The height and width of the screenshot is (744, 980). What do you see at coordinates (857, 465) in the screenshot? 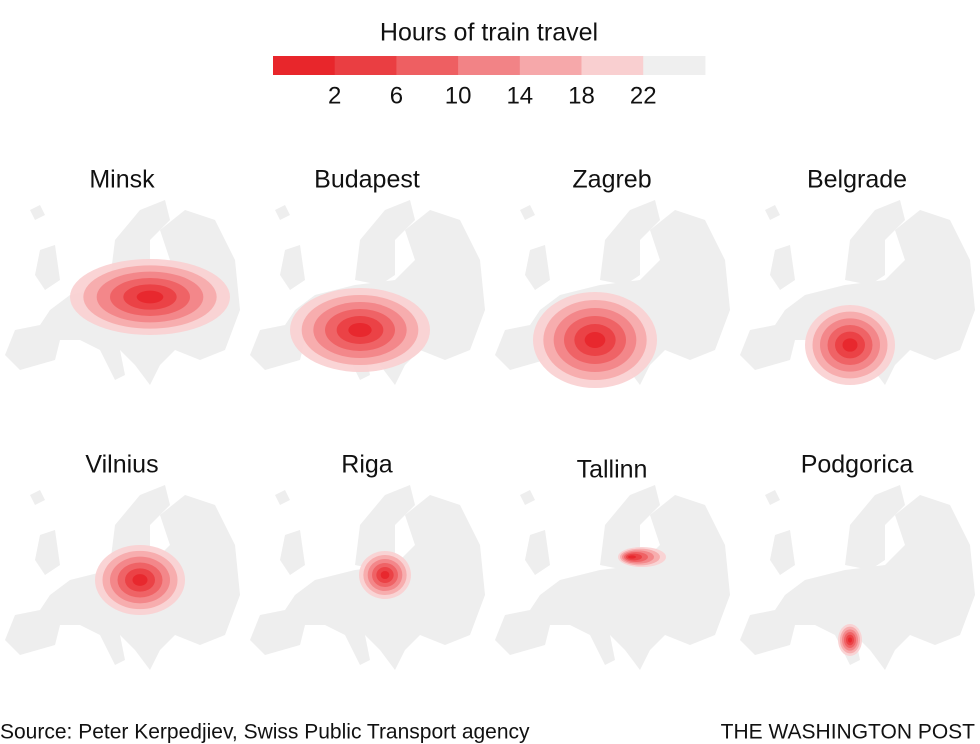
I see `city-name: Podgorica` at bounding box center [857, 465].